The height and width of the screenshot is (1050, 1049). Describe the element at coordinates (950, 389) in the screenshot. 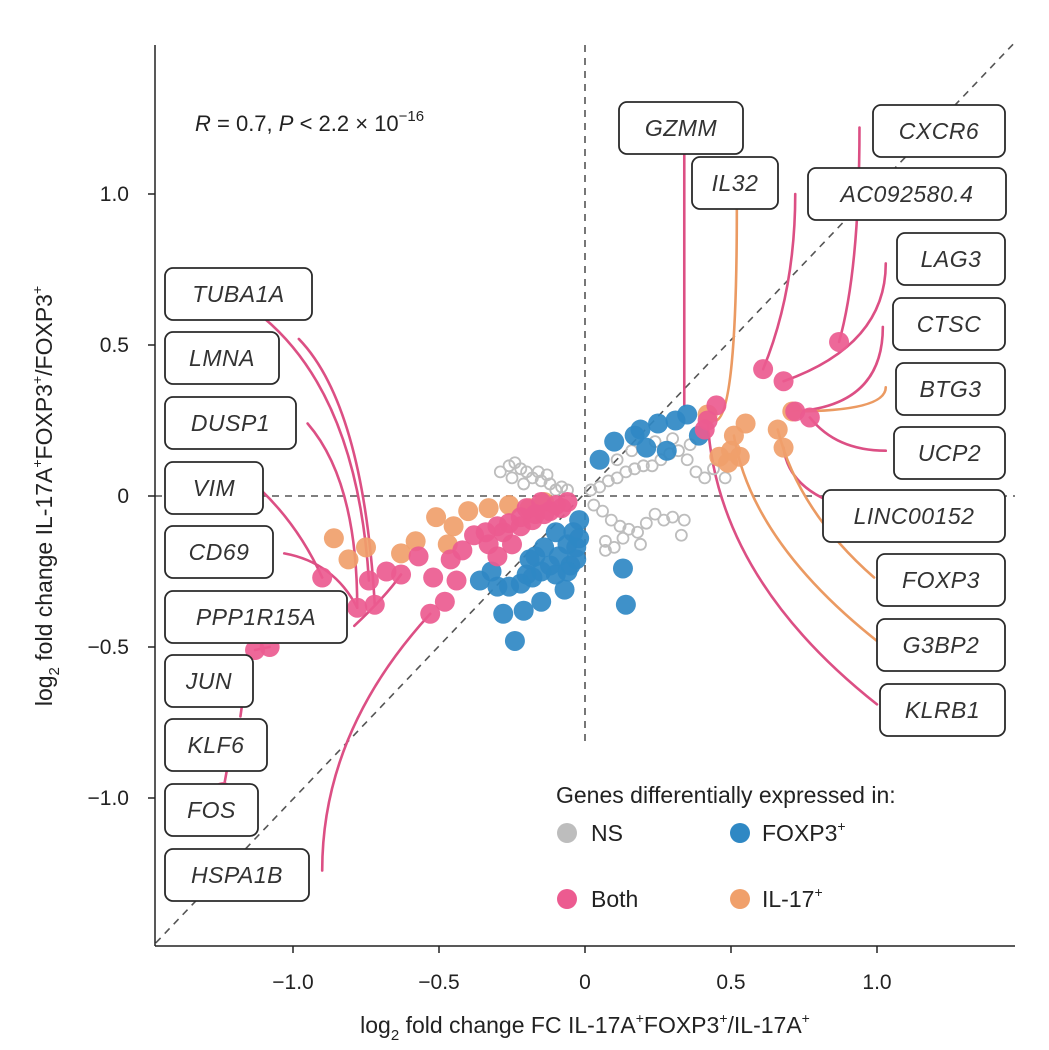

I see `gene-label-btg3: BTG3` at that location.